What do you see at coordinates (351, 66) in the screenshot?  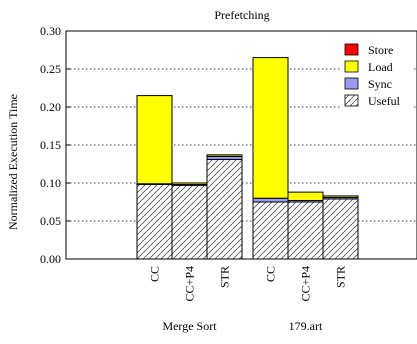 I see `legend-swatch-load` at bounding box center [351, 66].